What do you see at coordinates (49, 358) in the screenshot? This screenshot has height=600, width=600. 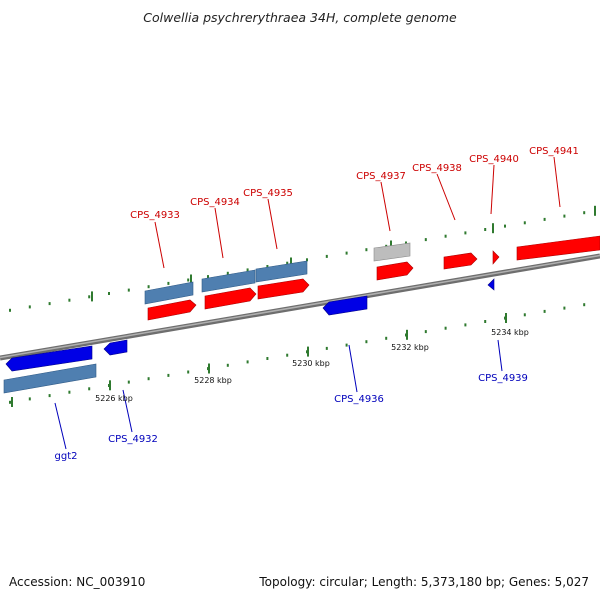 I see `cds-ggt2` at bounding box center [49, 358].